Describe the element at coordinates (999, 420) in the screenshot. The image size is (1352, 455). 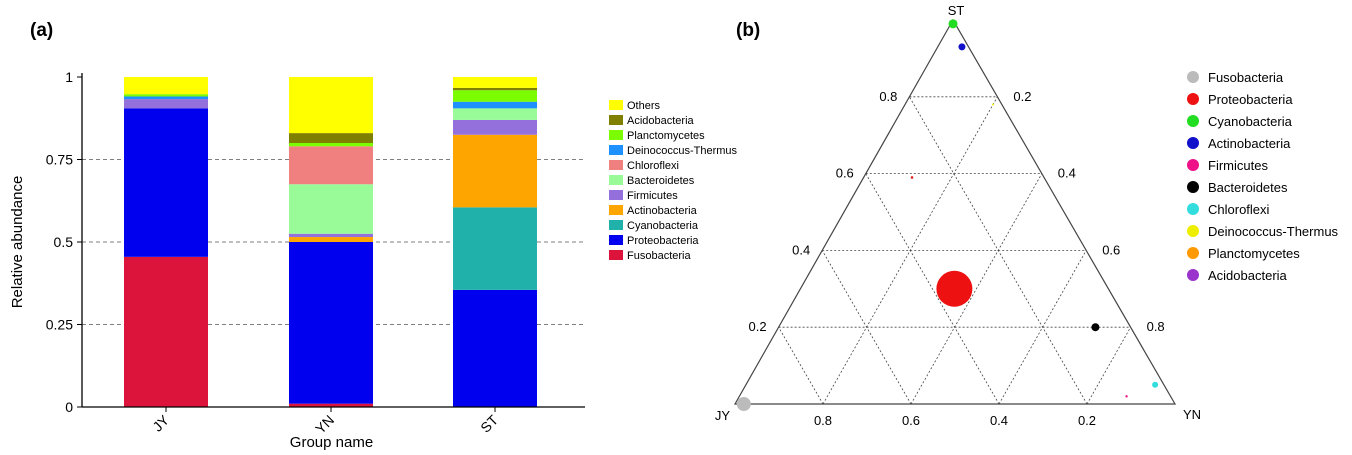
I see `bottom-tick-label: 0.4` at that location.